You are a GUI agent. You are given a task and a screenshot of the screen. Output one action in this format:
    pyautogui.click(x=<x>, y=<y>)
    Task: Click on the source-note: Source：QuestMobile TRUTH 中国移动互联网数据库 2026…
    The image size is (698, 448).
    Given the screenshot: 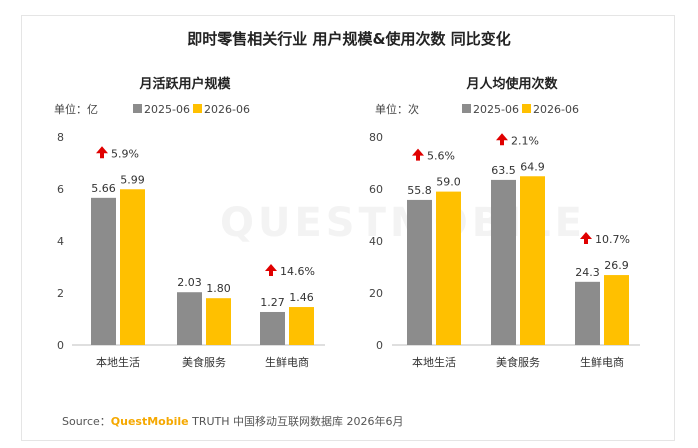 What is the action you would take?
    pyautogui.click(x=233, y=421)
    